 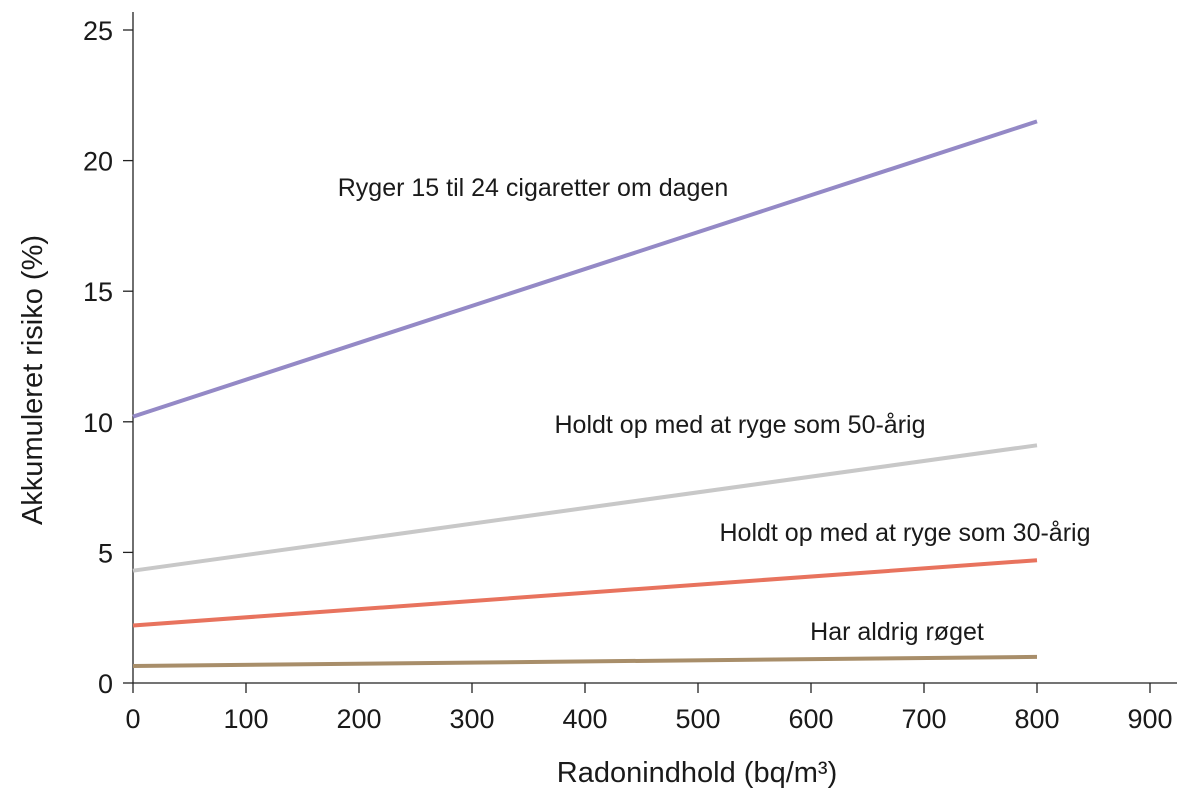 I want to click on y-axis-title: Akkumuleret risiko (%), so click(x=33, y=380).